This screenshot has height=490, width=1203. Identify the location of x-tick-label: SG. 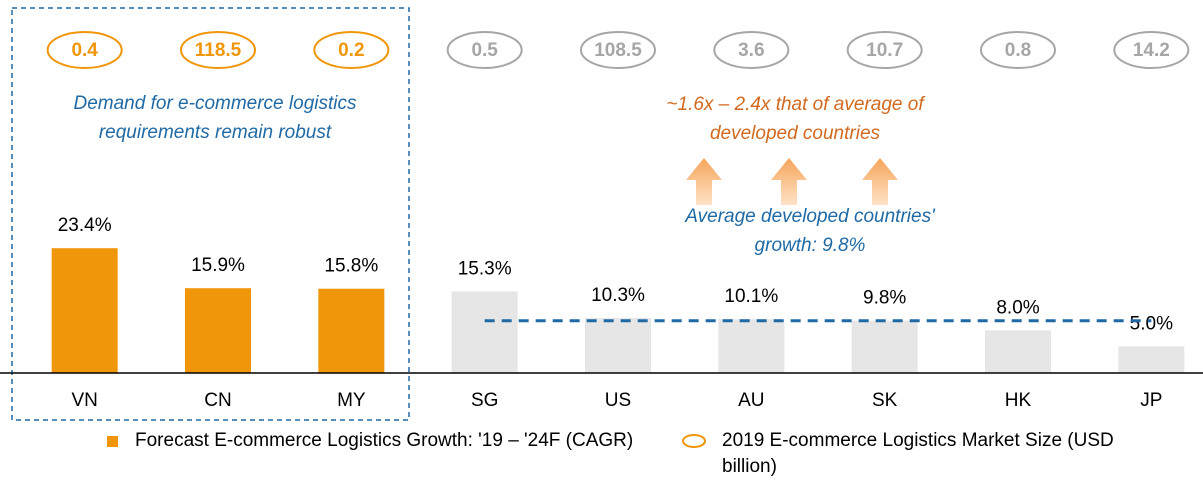
(484, 400).